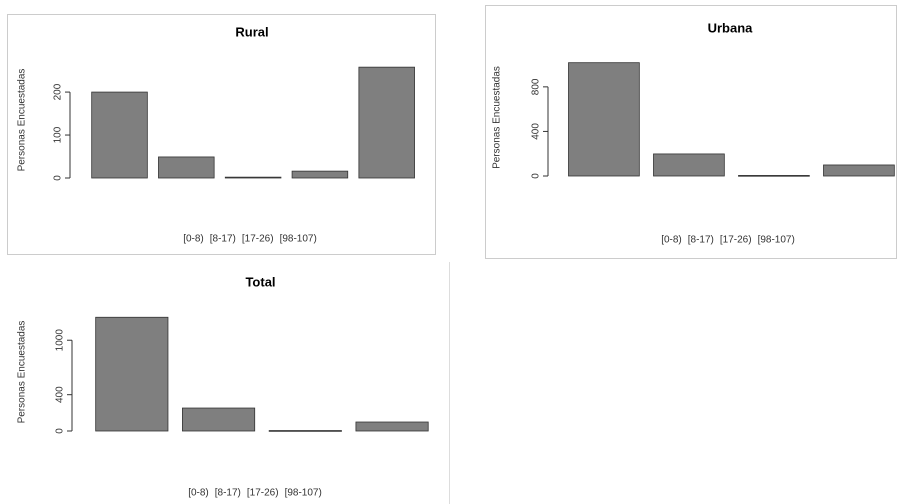 The image size is (898, 504). Describe the element at coordinates (536, 86) in the screenshot. I see `y-tick-label: 800` at that location.